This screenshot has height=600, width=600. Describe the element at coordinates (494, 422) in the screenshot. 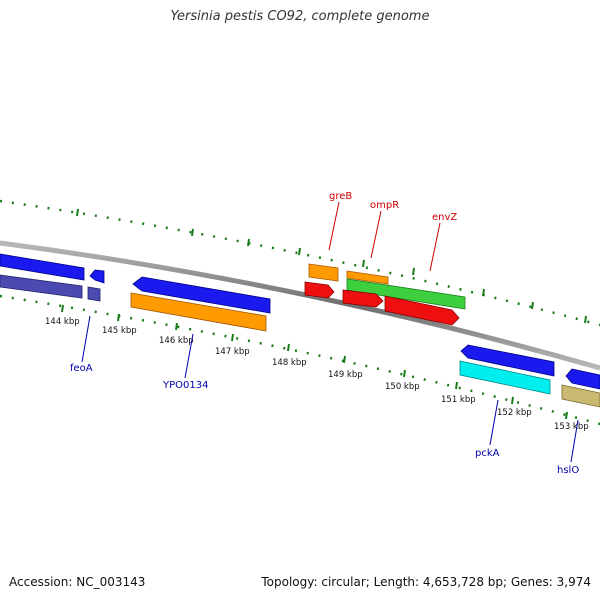

I see `gene-leader-pckA` at that location.